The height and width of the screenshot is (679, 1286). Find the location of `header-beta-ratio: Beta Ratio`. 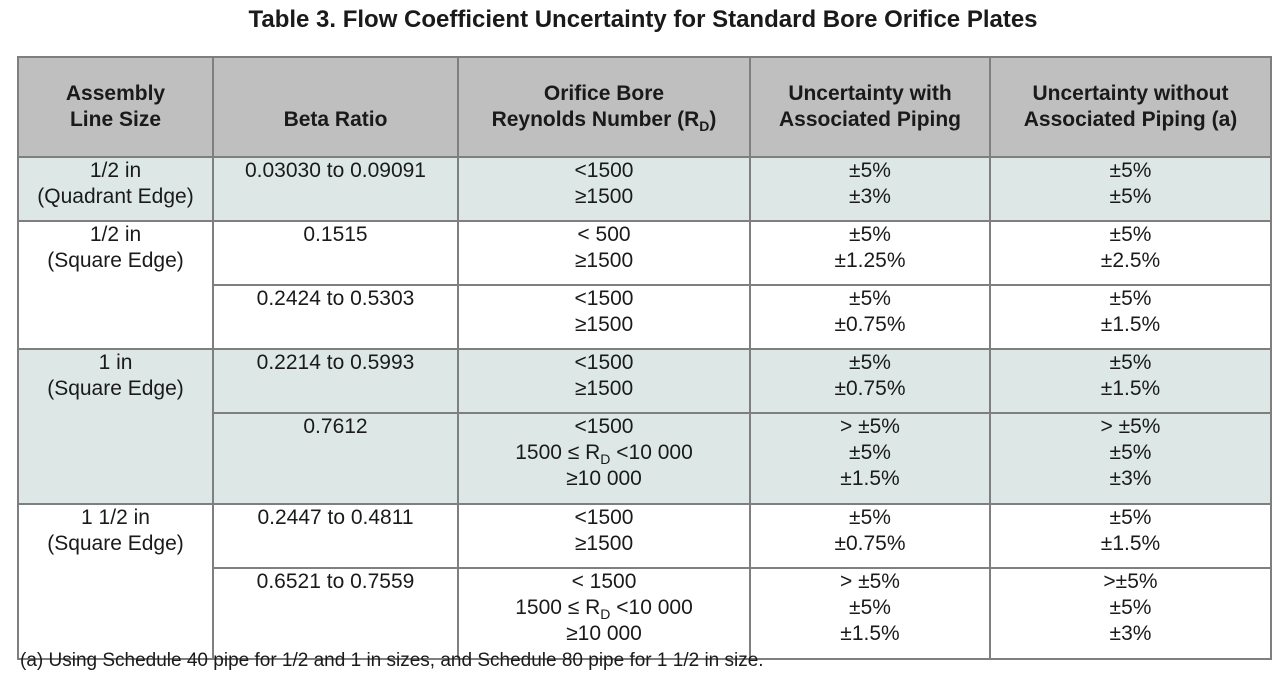

header-beta-ratio: Beta Ratio is located at coordinates (335, 107).